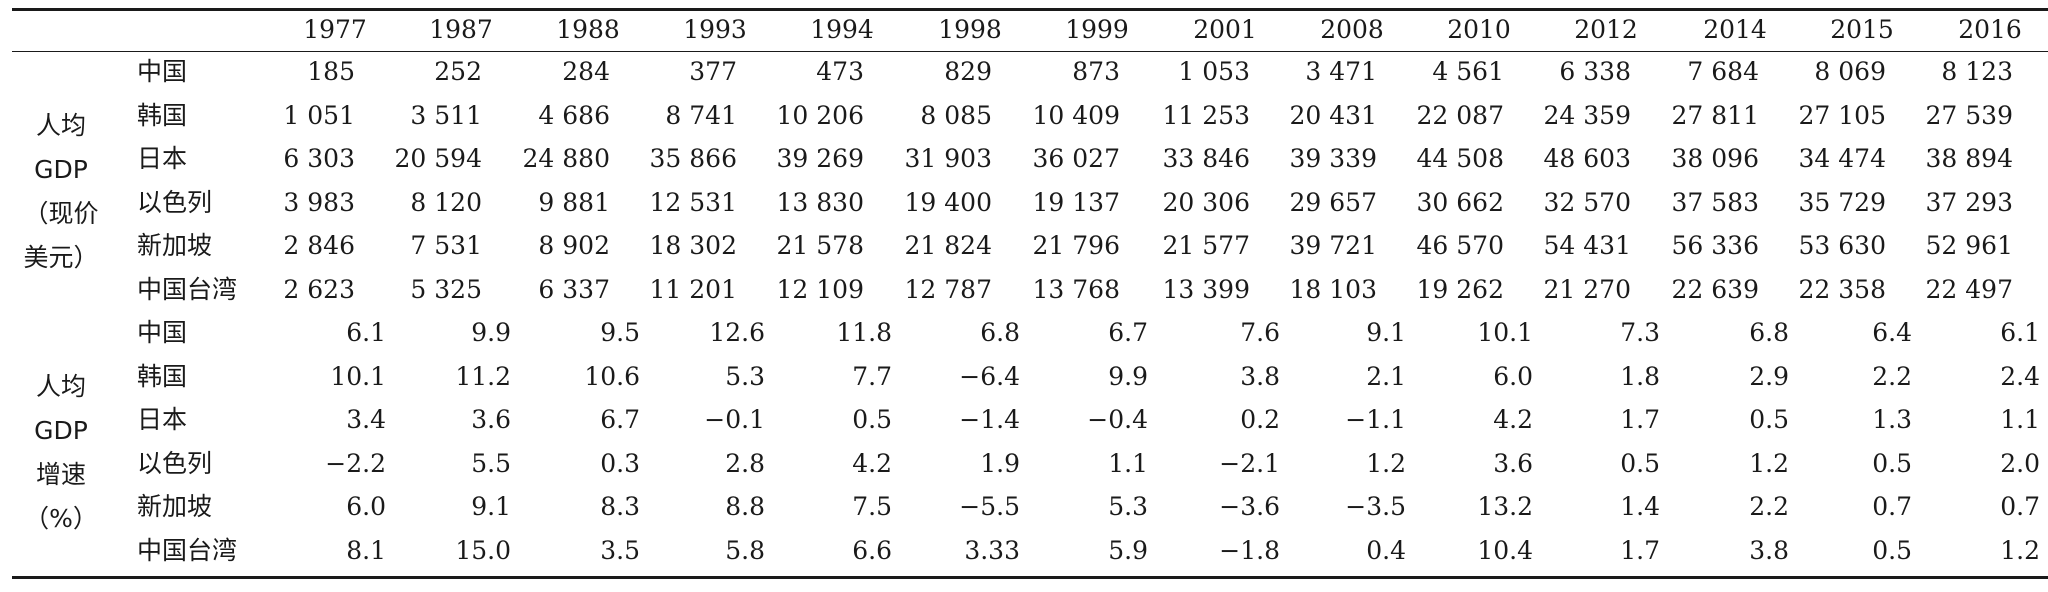 The image size is (2048, 592). Describe the element at coordinates (1587, 158) in the screenshot. I see `table-cell: 48 603` at that location.